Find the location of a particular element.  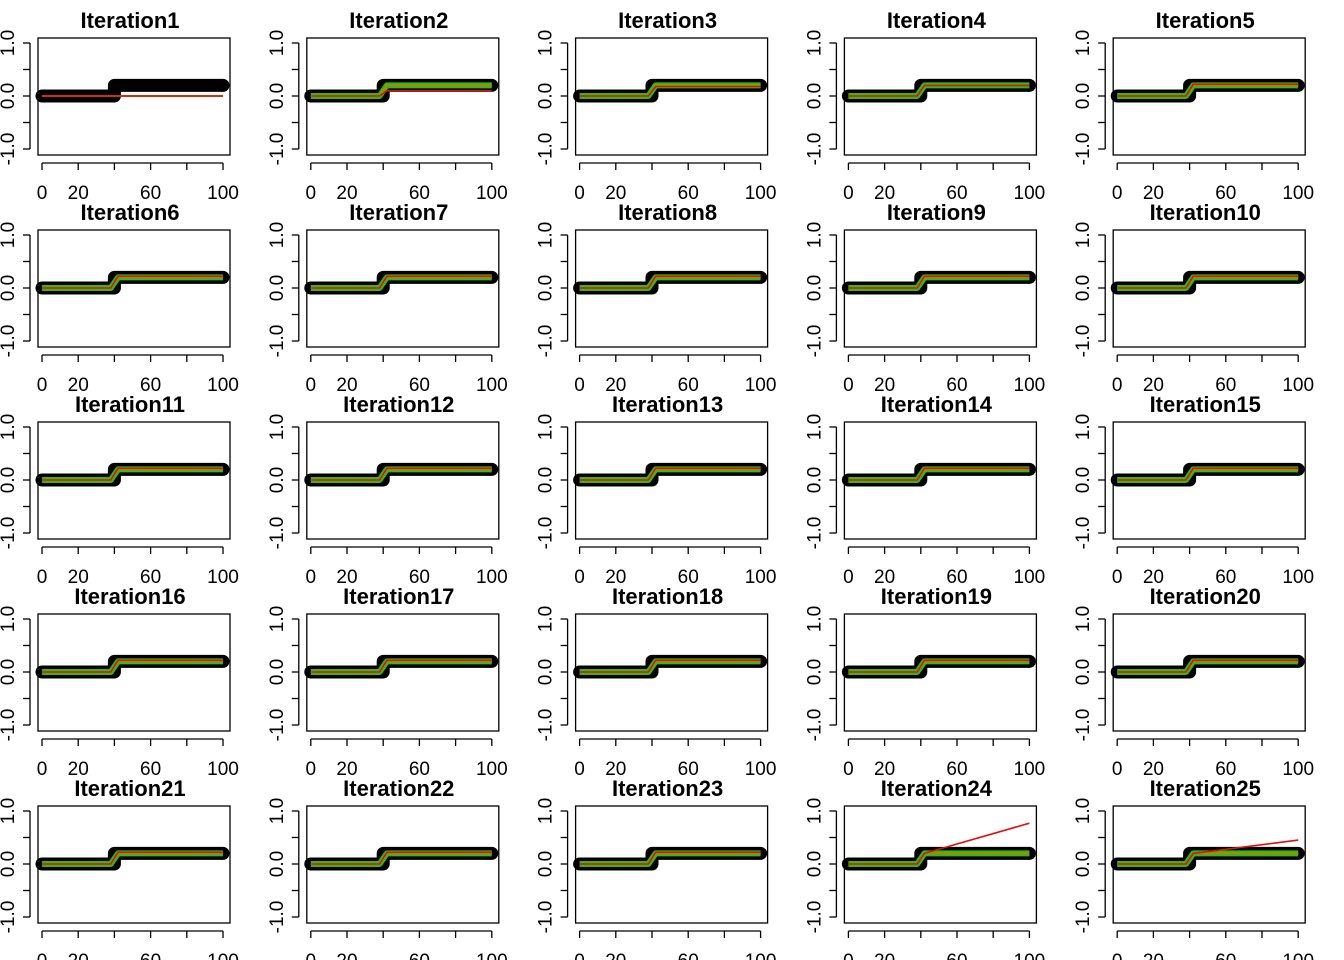

panel-title: Iteration4 is located at coordinates (937, 20).